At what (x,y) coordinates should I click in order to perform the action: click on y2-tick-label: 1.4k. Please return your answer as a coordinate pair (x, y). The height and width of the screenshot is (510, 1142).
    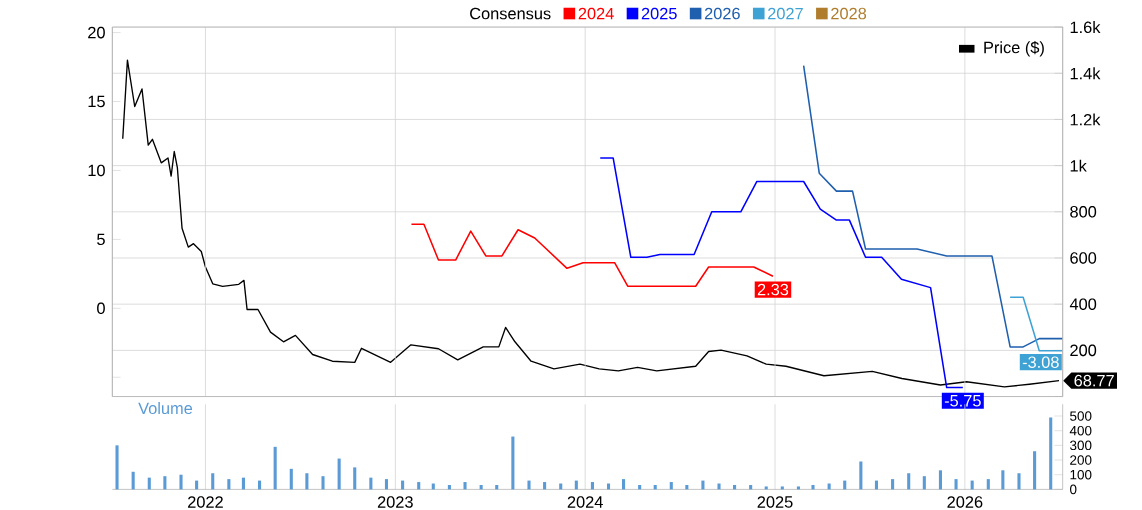
    Looking at the image, I should click on (1085, 73).